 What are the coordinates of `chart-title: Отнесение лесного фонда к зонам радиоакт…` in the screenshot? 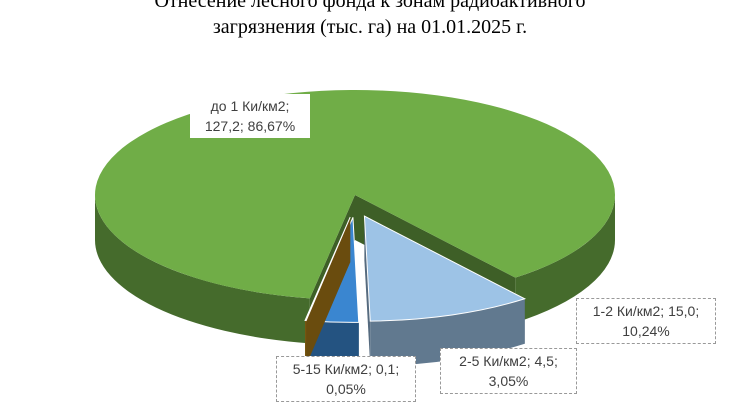 It's located at (370, 19).